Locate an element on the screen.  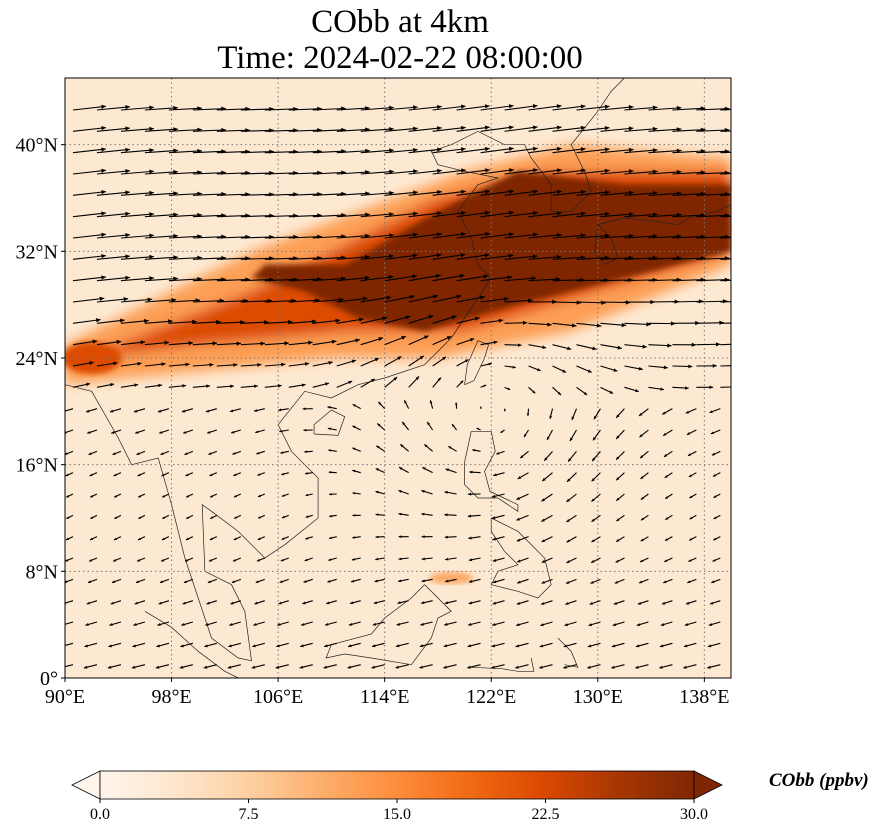
y-tick-label: 8°N is located at coordinates (42, 572).